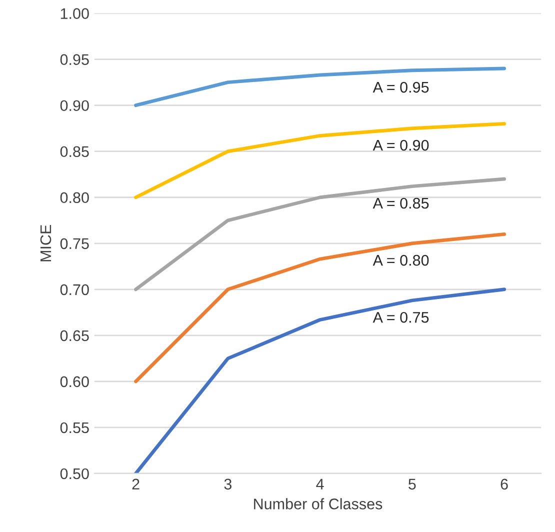 Image resolution: width=555 pixels, height=532 pixels. I want to click on x-axis-title: Number of Classes, so click(318, 504).